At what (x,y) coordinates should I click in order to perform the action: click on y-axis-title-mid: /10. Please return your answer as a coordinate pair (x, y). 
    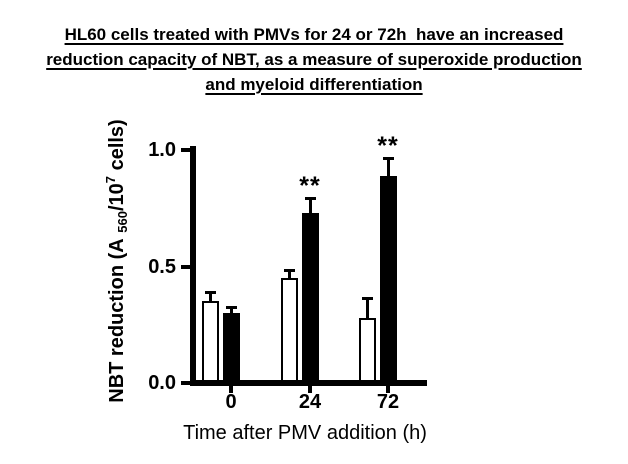
    Looking at the image, I should click on (117, 197).